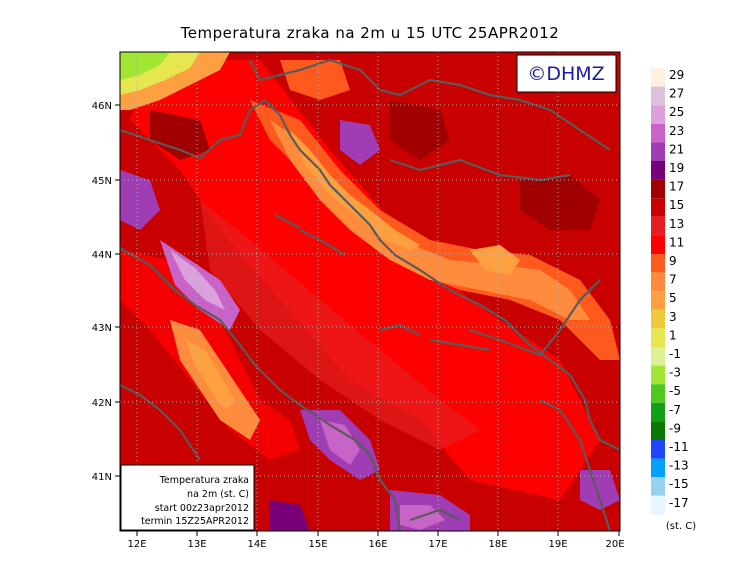  I want to click on legend-label: -11, so click(679, 447).